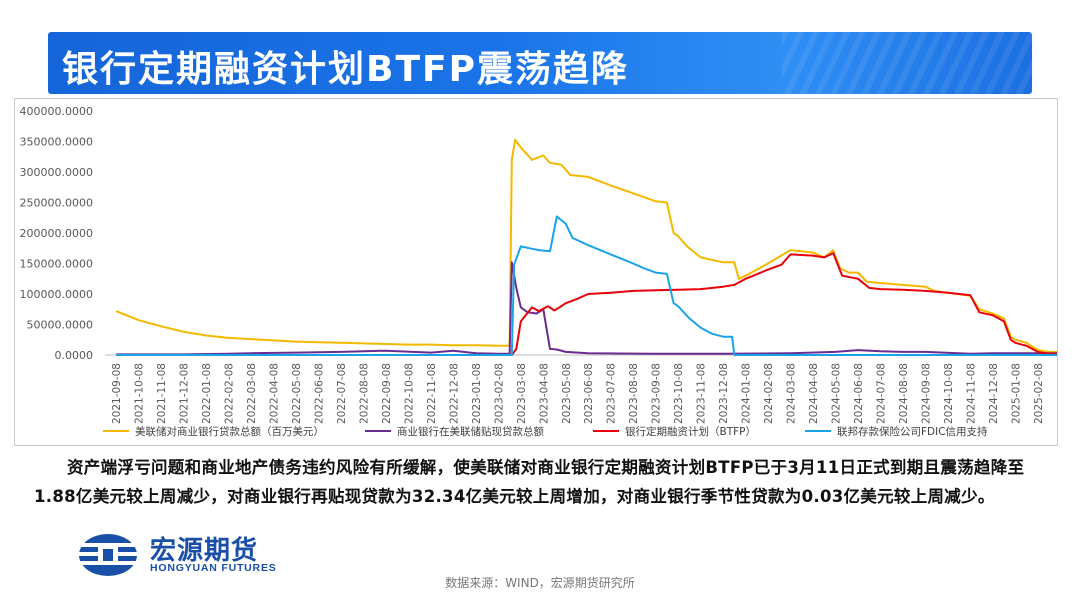  Describe the element at coordinates (387, 393) in the screenshot. I see `x-tick-label: 2022-09-08` at that location.